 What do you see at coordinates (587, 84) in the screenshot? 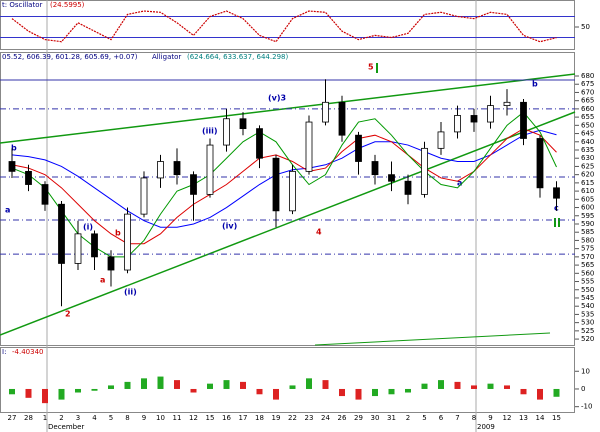
I see `y-tick-label: 675` at bounding box center [587, 84].